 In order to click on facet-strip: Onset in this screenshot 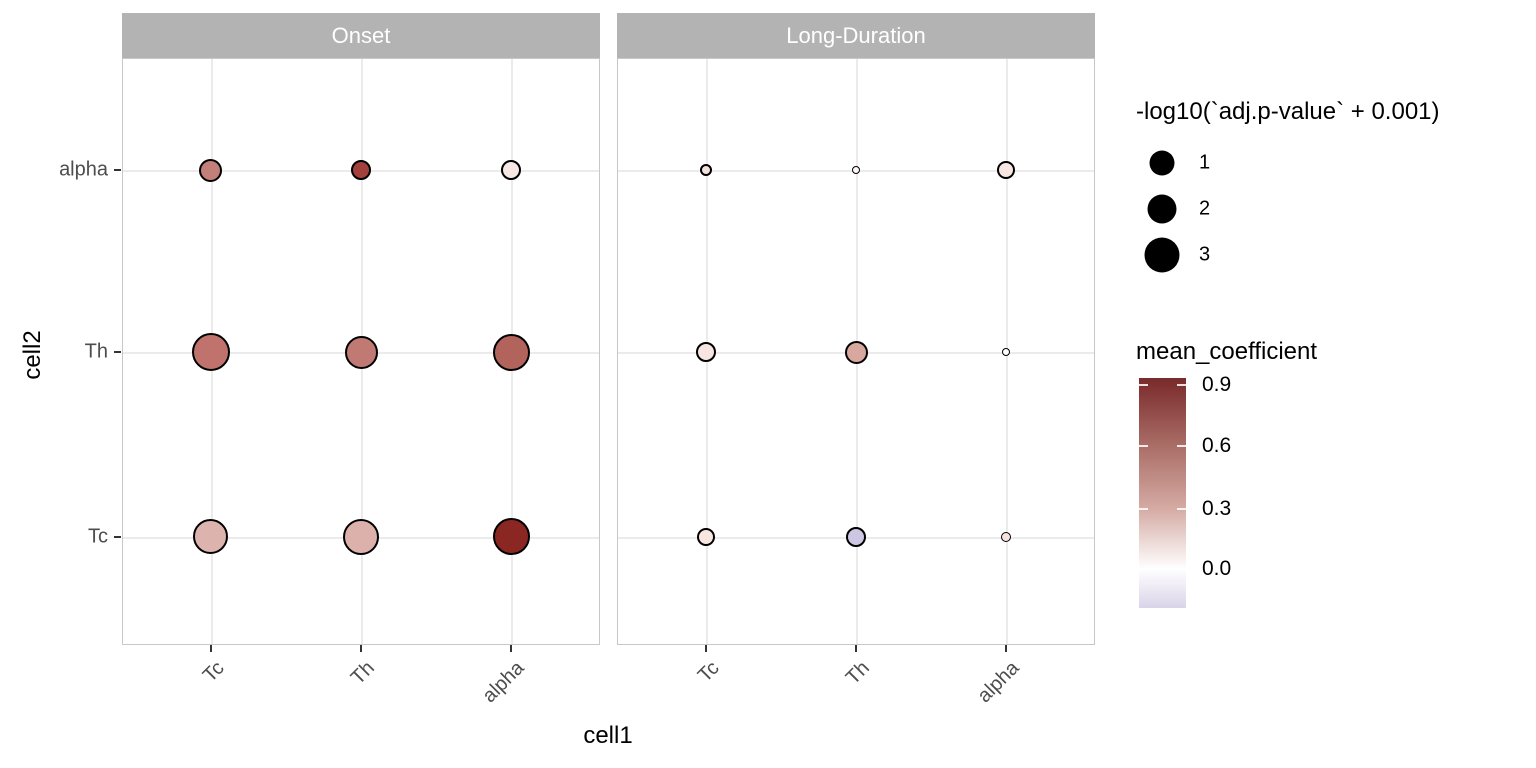, I will do `click(361, 35)`.